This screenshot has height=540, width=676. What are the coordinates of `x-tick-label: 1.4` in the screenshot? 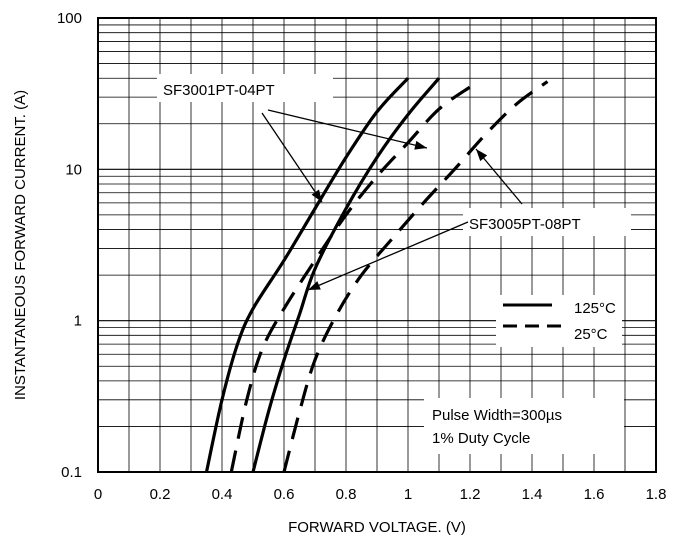 It's located at (532, 494).